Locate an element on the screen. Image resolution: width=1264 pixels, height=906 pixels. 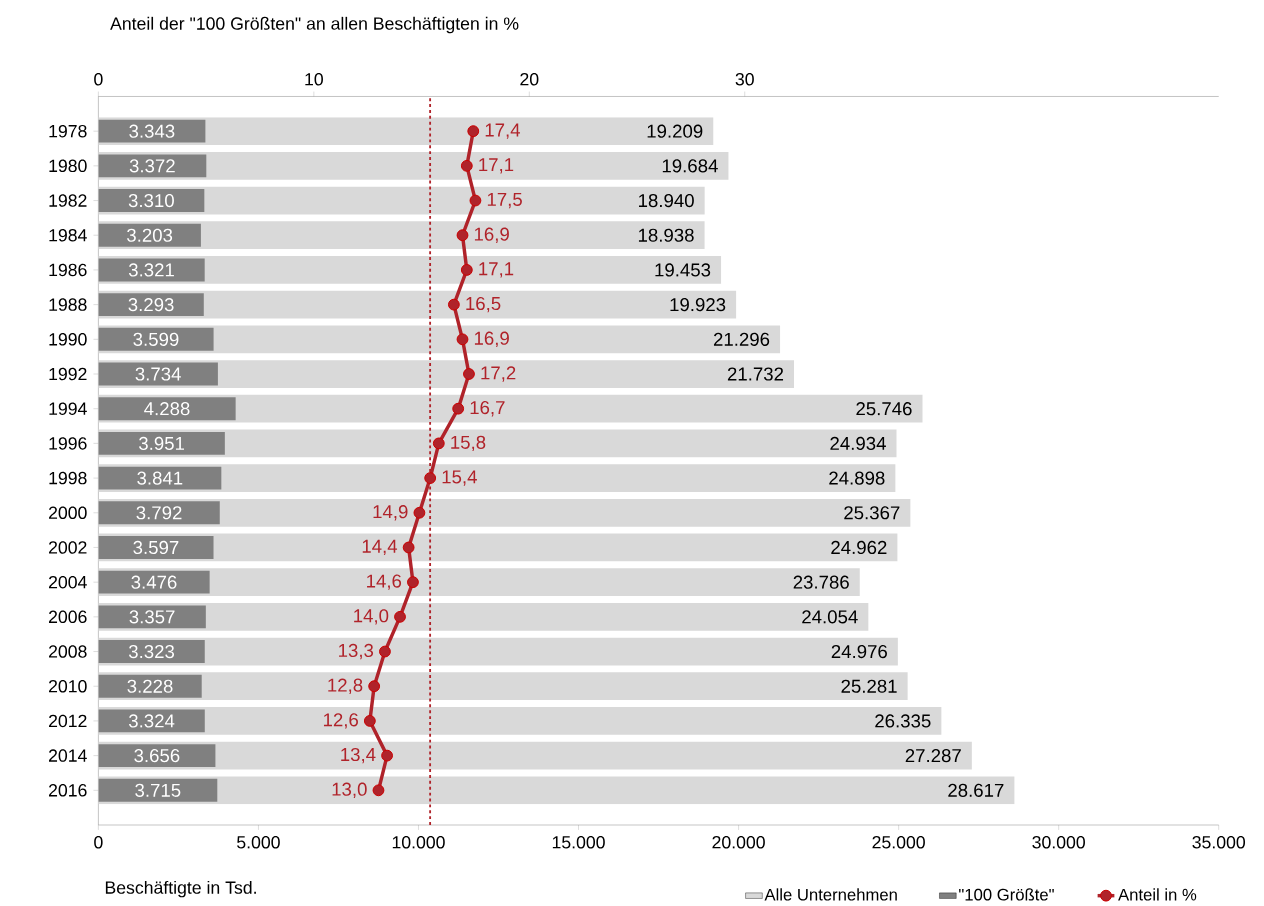
y-tick-label: 2000 is located at coordinates (68, 513).